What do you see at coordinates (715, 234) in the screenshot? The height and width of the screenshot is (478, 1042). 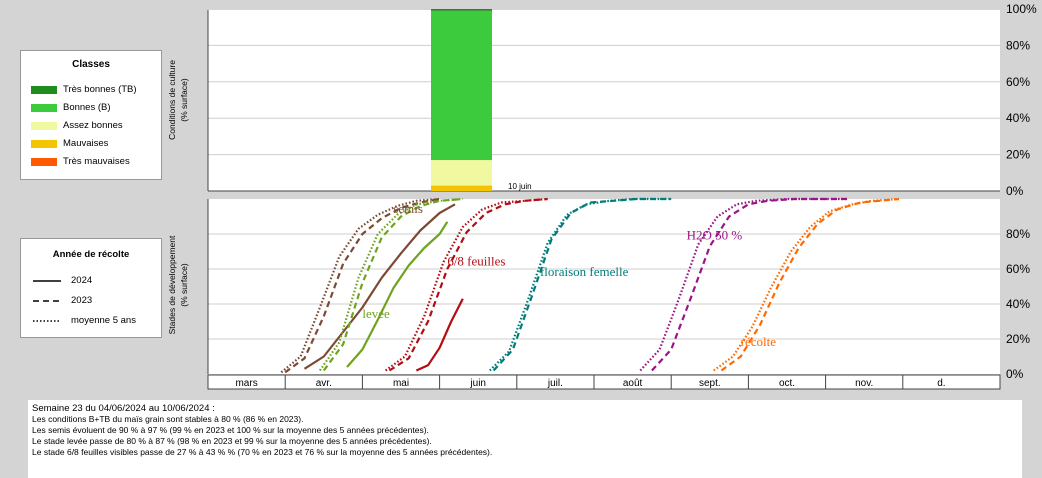 I see `stage-label: H2O 50 %` at bounding box center [715, 234].